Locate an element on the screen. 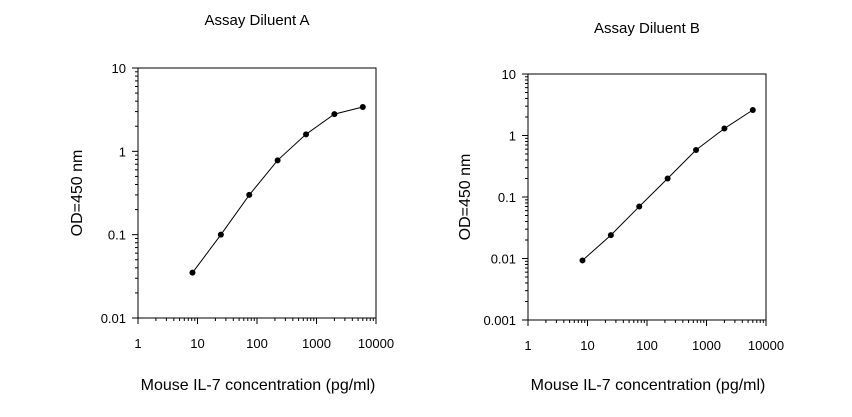 Image resolution: width=852 pixels, height=417 pixels. chart2-y-tick-label: 0.01 is located at coordinates (503, 259).